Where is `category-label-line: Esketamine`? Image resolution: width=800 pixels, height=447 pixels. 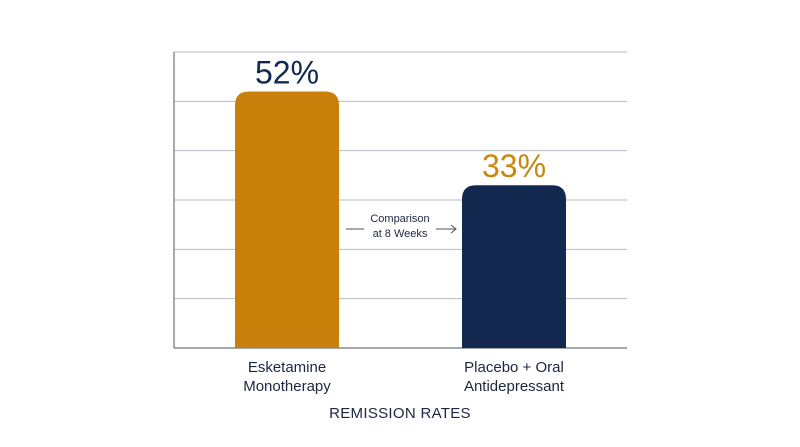 category-label-line: Esketamine is located at coordinates (287, 367).